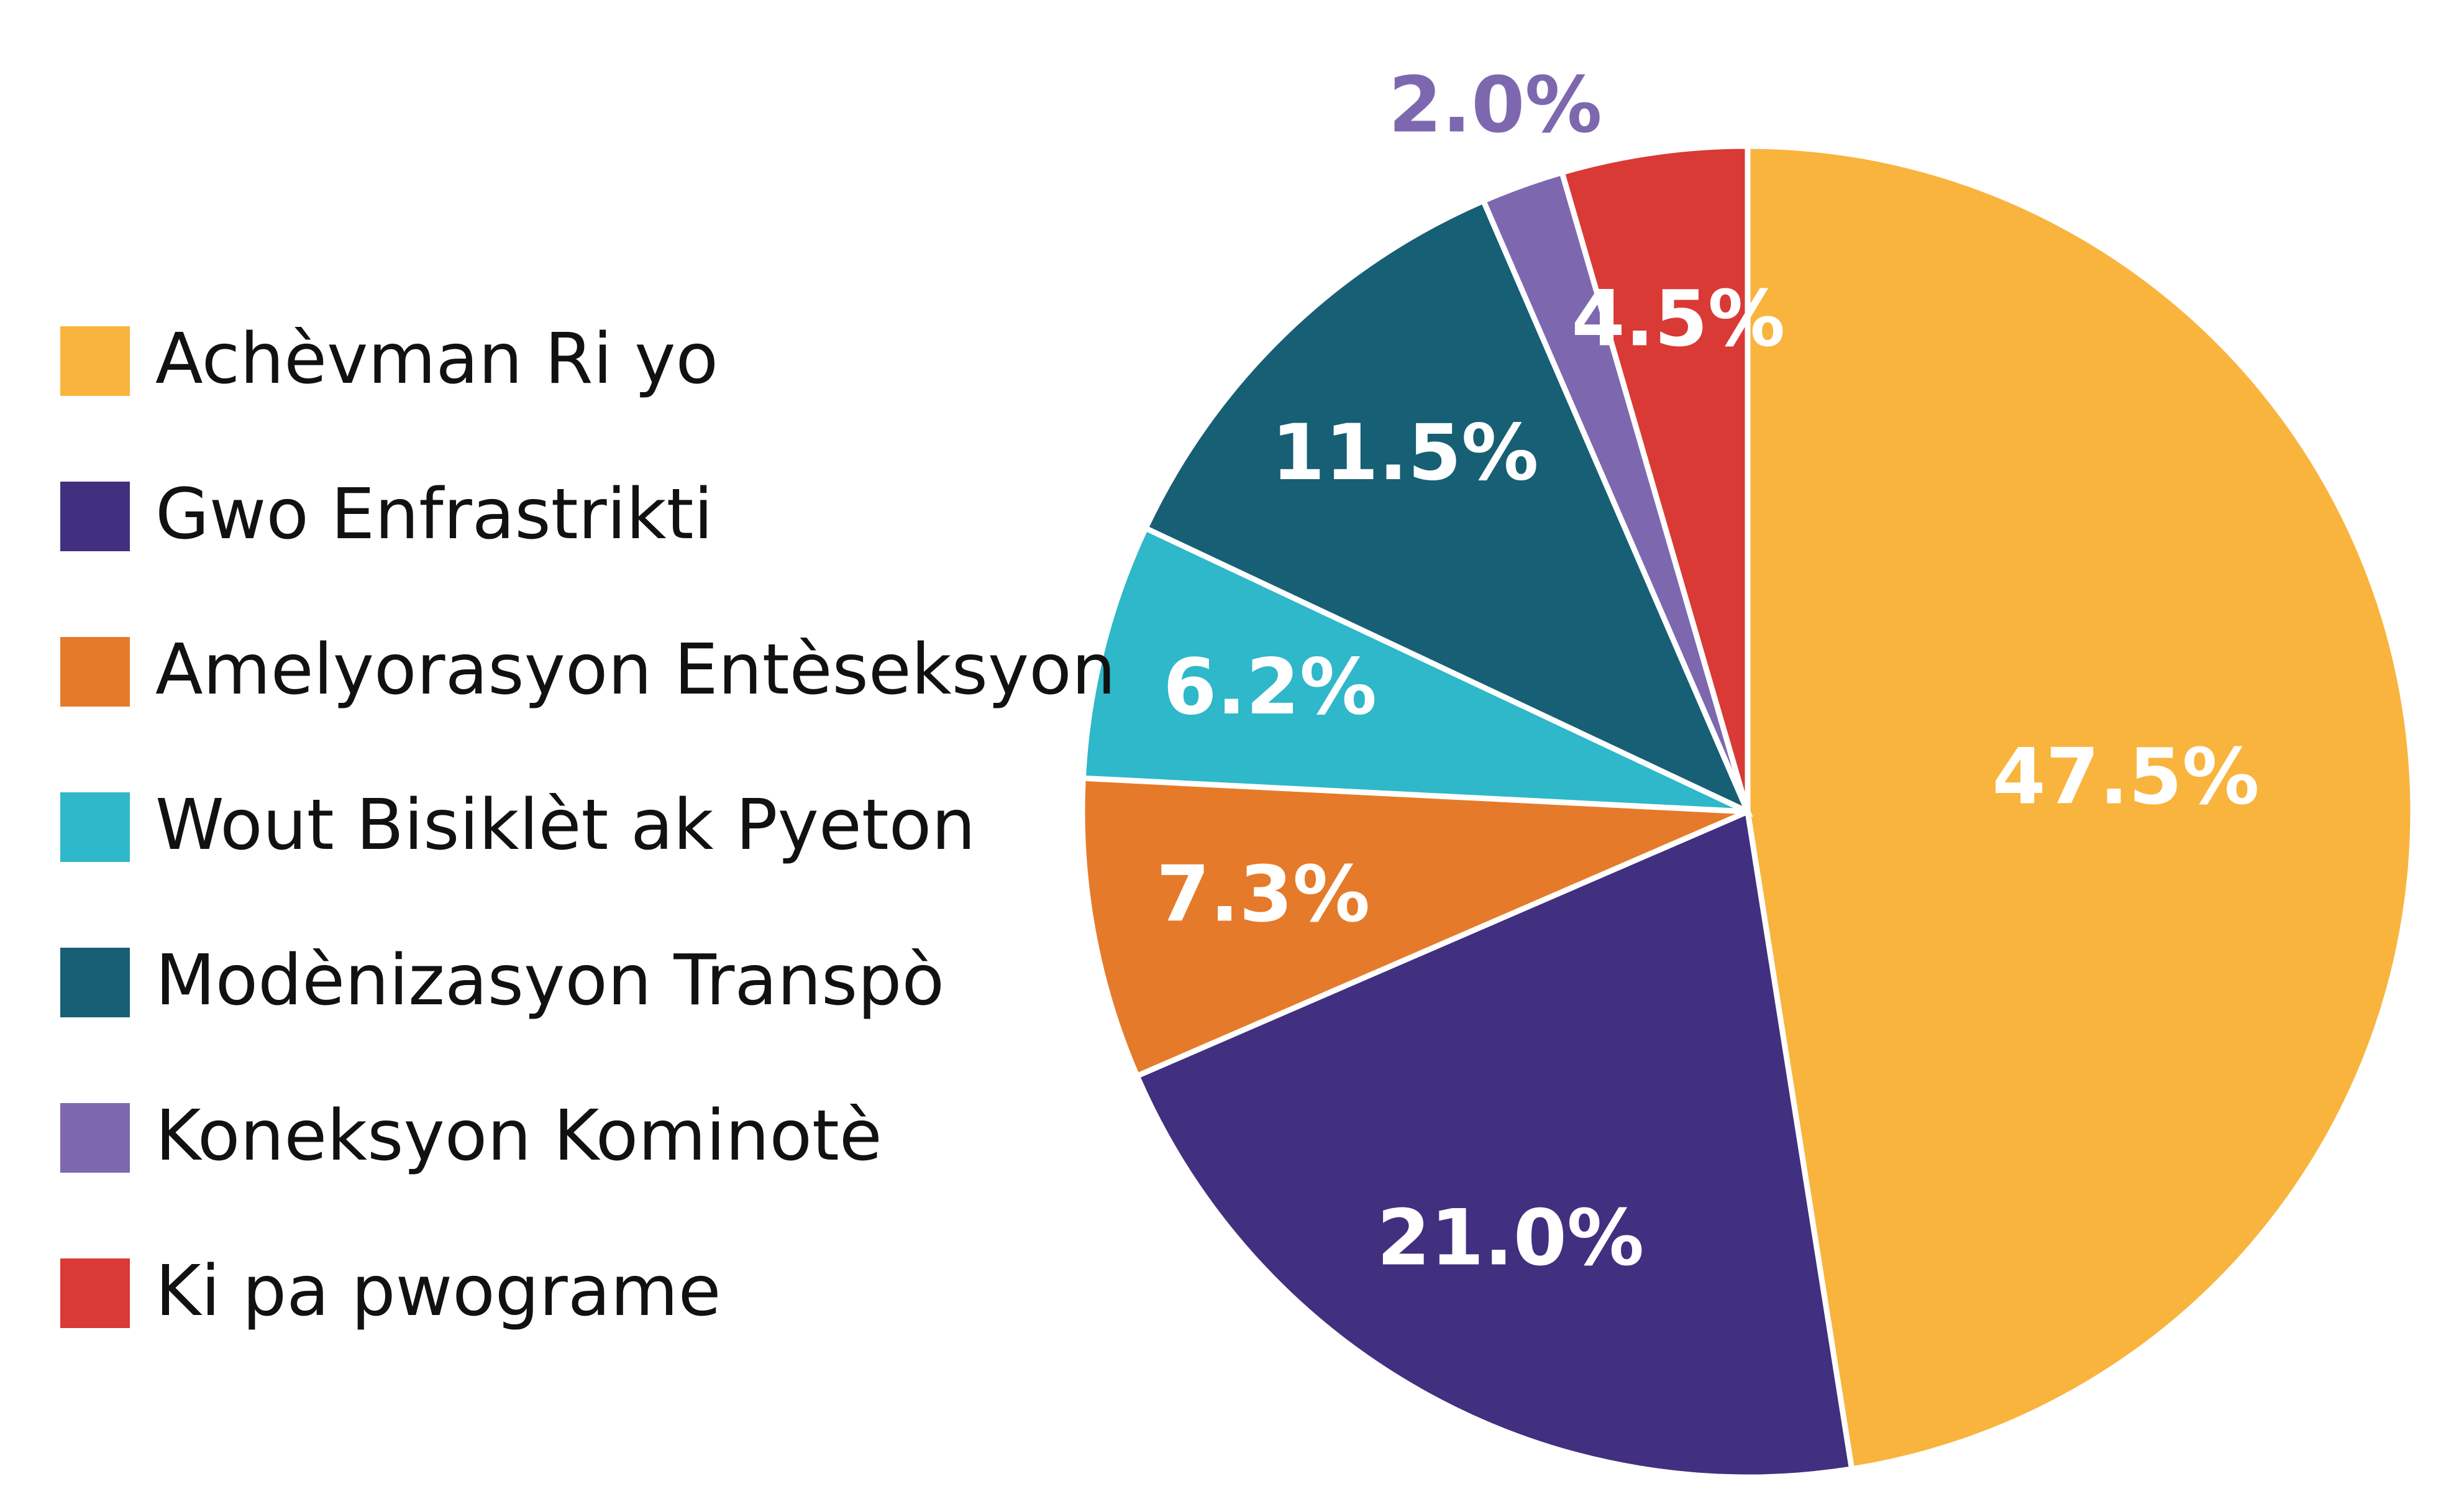  Describe the element at coordinates (2125, 777) in the screenshot. I see `value-label: 47.5%` at that location.